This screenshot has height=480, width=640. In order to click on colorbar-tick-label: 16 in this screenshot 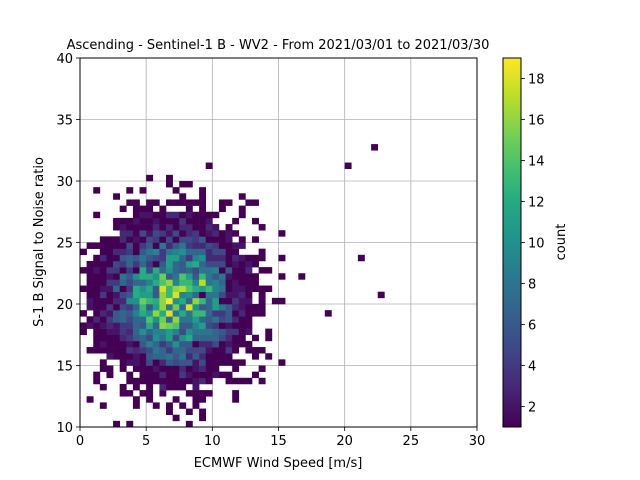, I will do `click(536, 121)`.